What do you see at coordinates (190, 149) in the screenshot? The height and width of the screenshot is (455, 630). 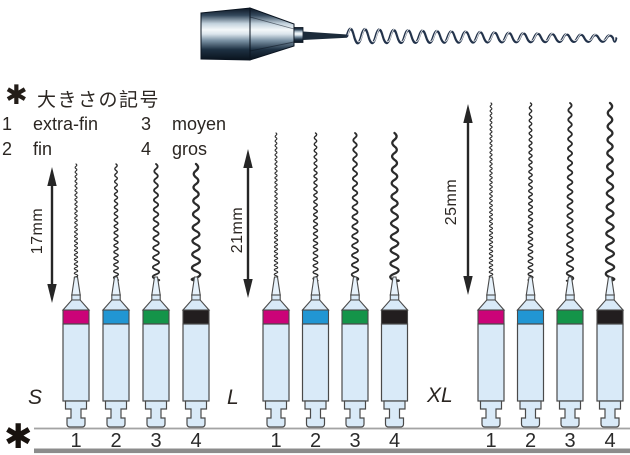 I see `legend-item-4-label: gros` at bounding box center [190, 149].